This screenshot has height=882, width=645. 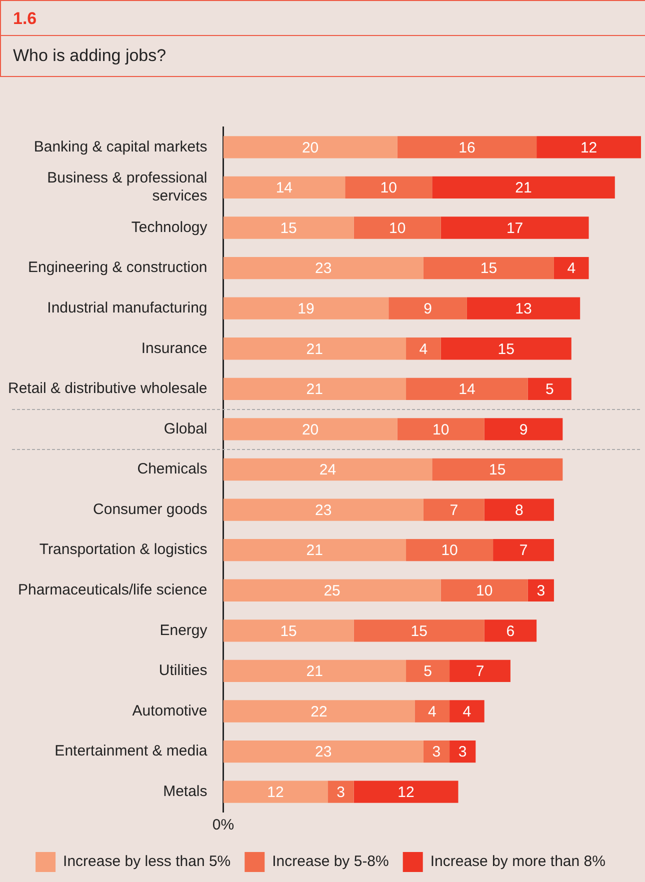 What do you see at coordinates (184, 630) in the screenshot?
I see `y-tick-label: Energy` at bounding box center [184, 630].